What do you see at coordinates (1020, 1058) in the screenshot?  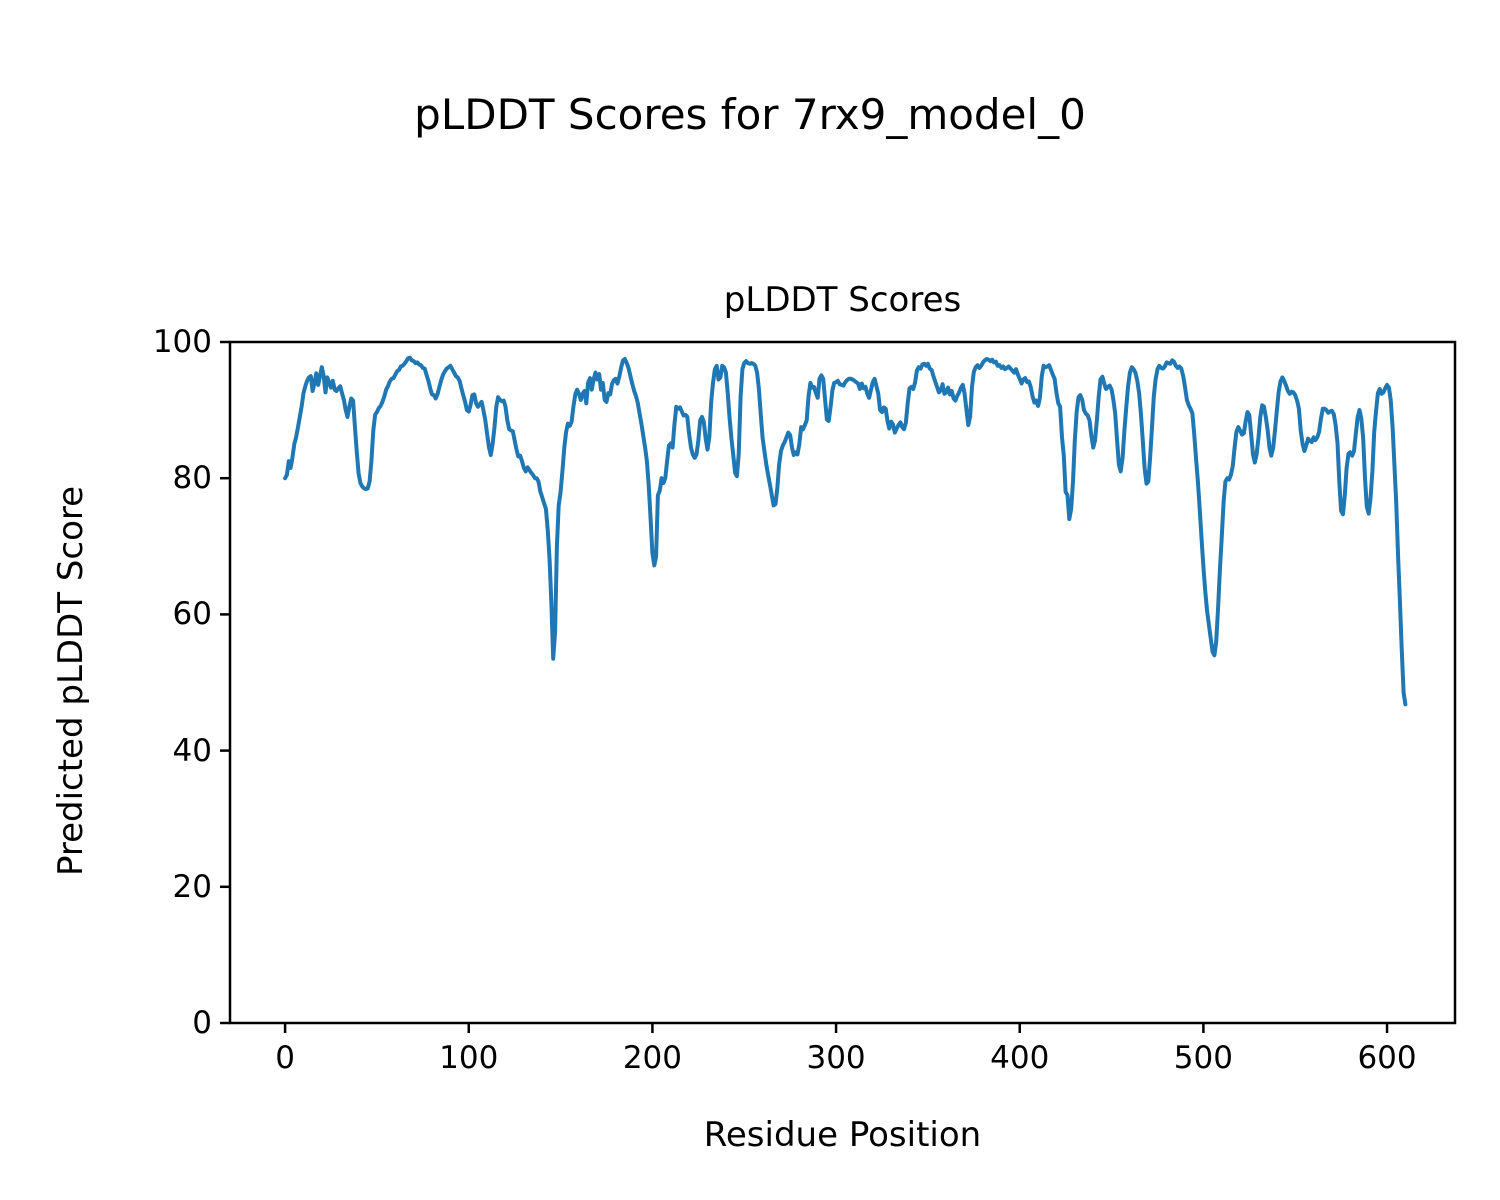 I see `x-tick-label: 400` at bounding box center [1020, 1058].